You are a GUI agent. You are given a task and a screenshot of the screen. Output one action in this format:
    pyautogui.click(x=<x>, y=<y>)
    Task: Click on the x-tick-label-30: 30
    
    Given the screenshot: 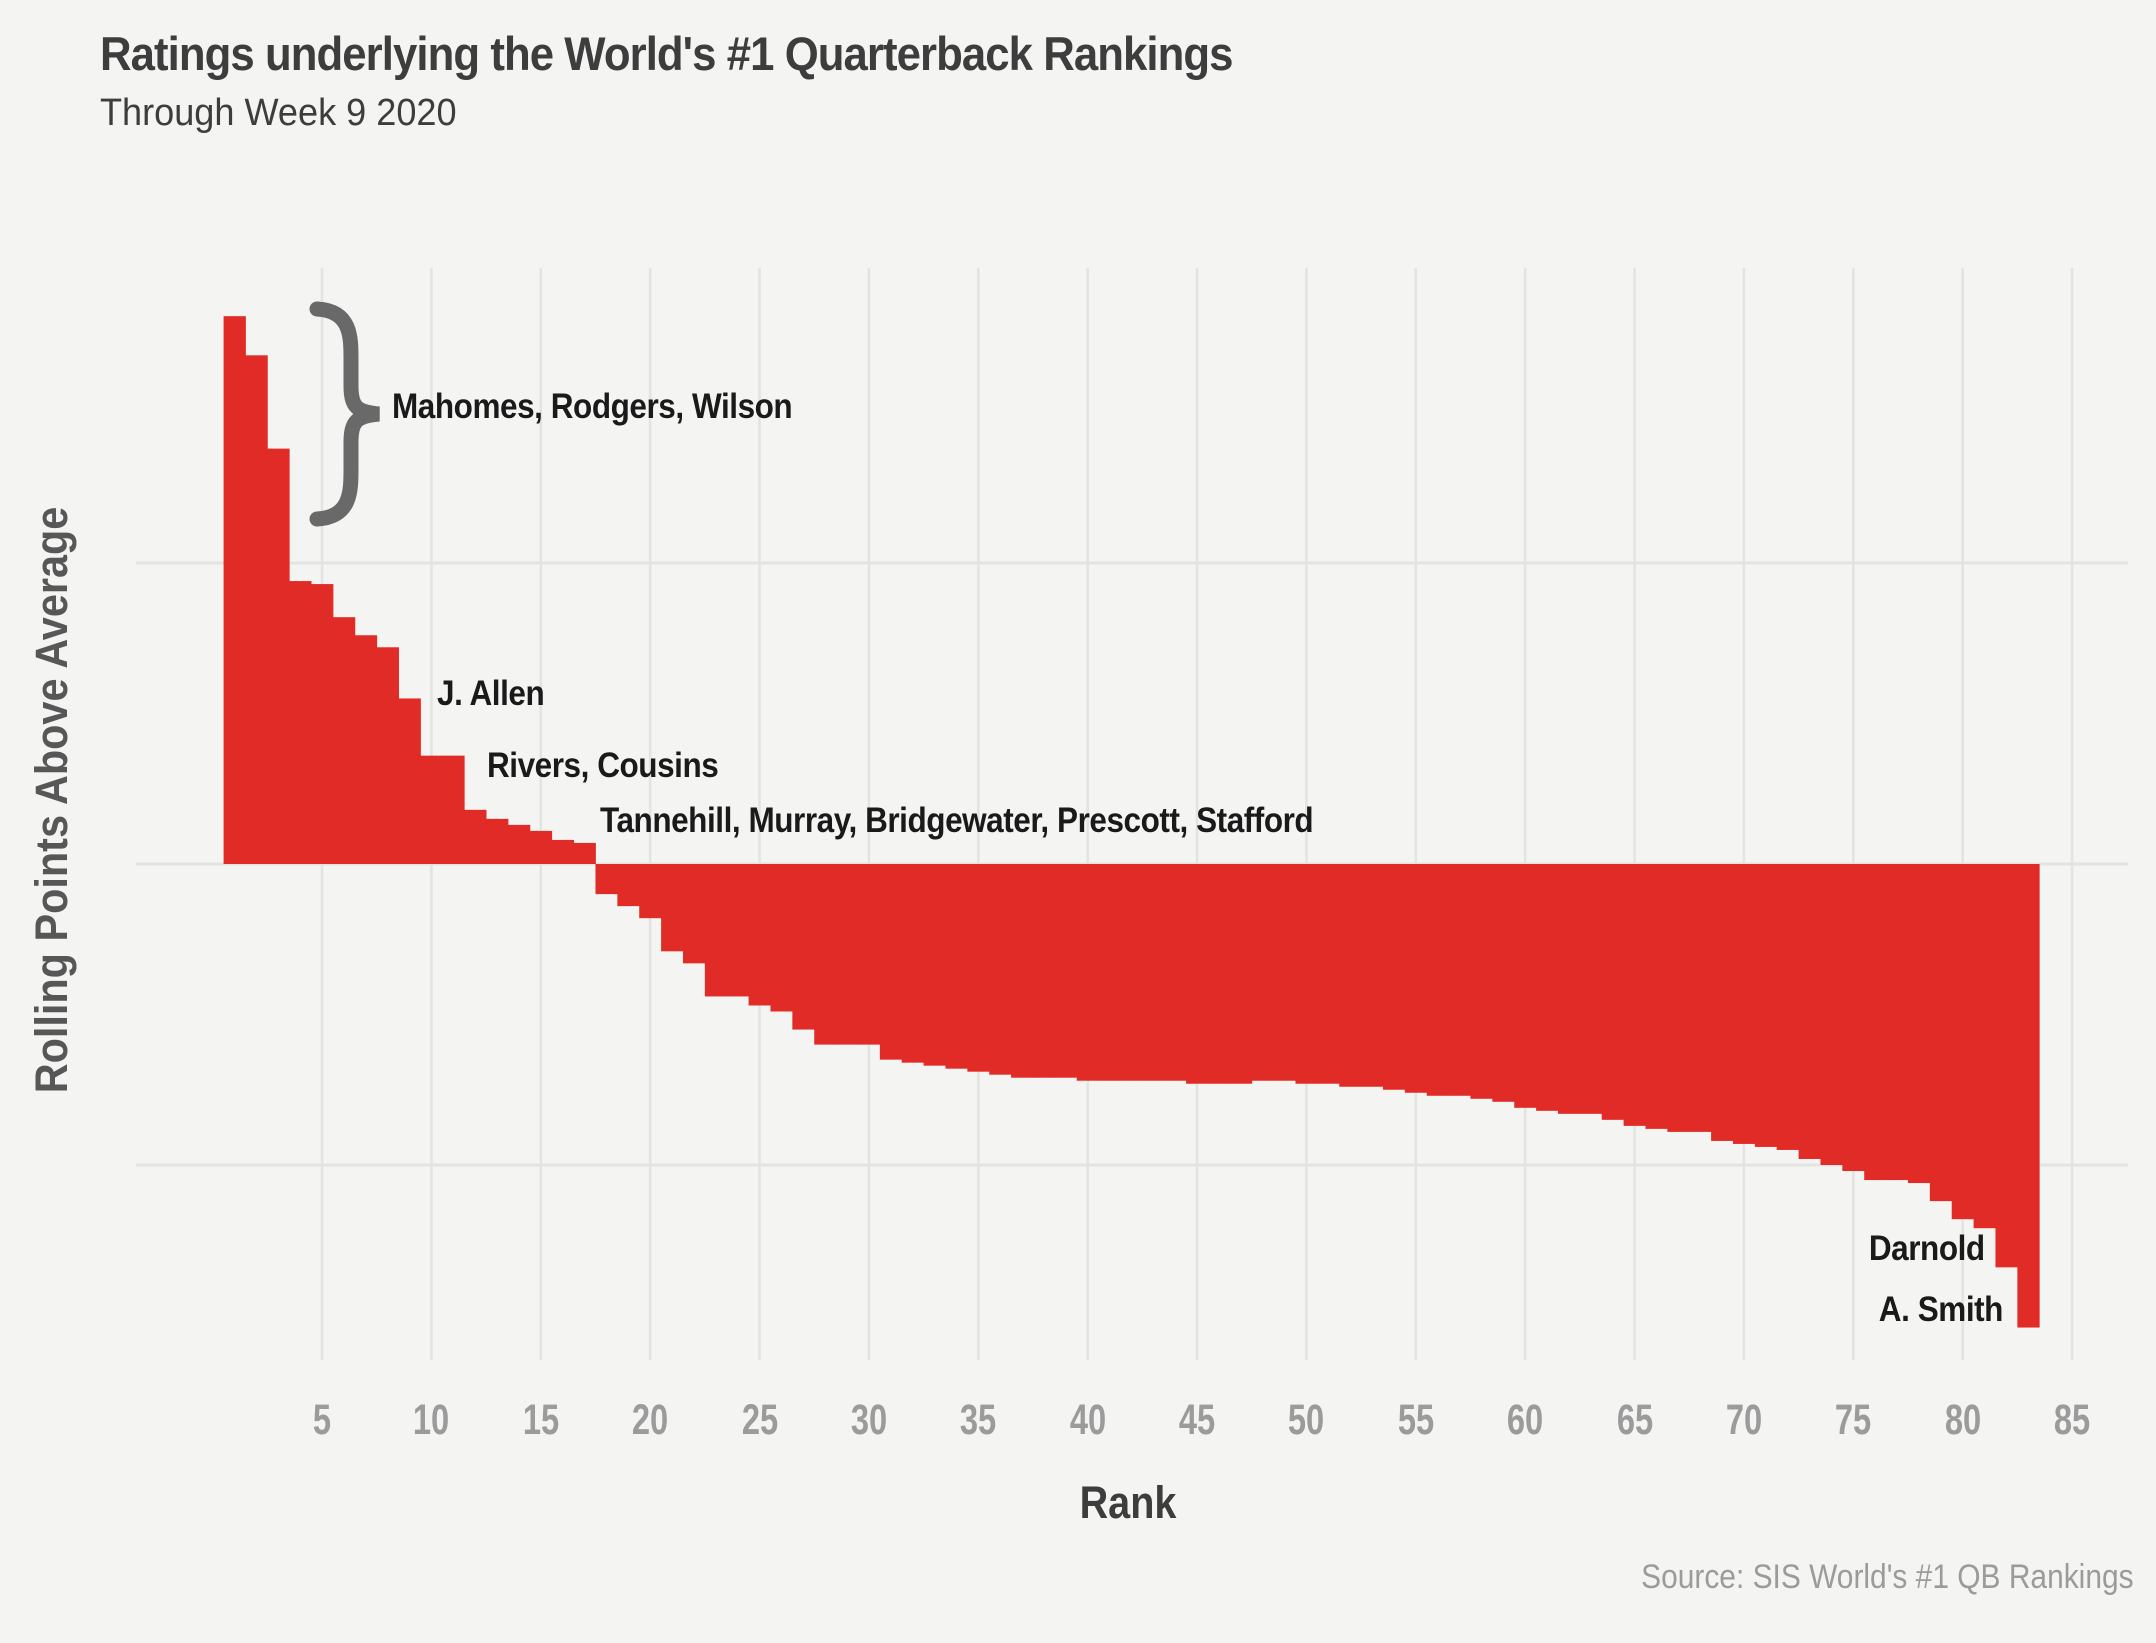 What is the action you would take?
    pyautogui.click(x=869, y=1420)
    